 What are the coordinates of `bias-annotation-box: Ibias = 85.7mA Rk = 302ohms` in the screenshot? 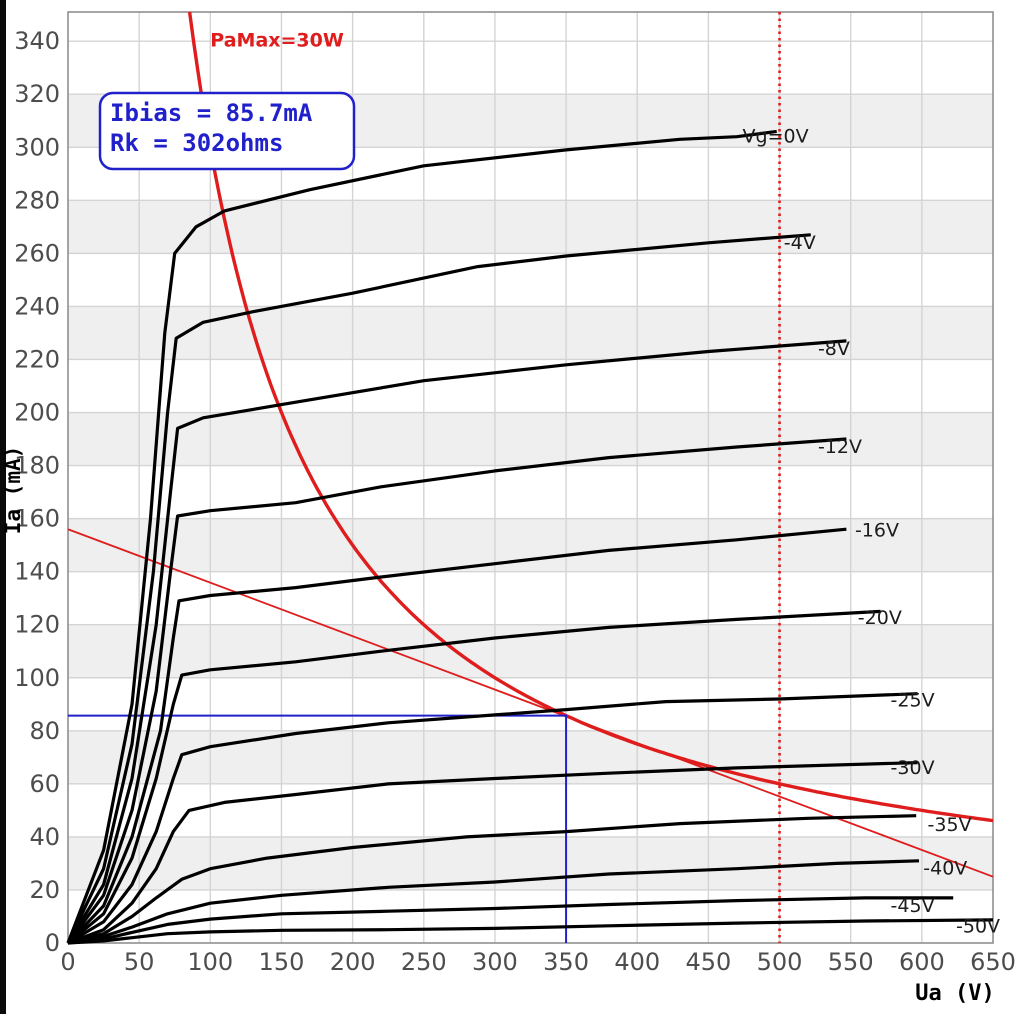 It's located at (227, 131).